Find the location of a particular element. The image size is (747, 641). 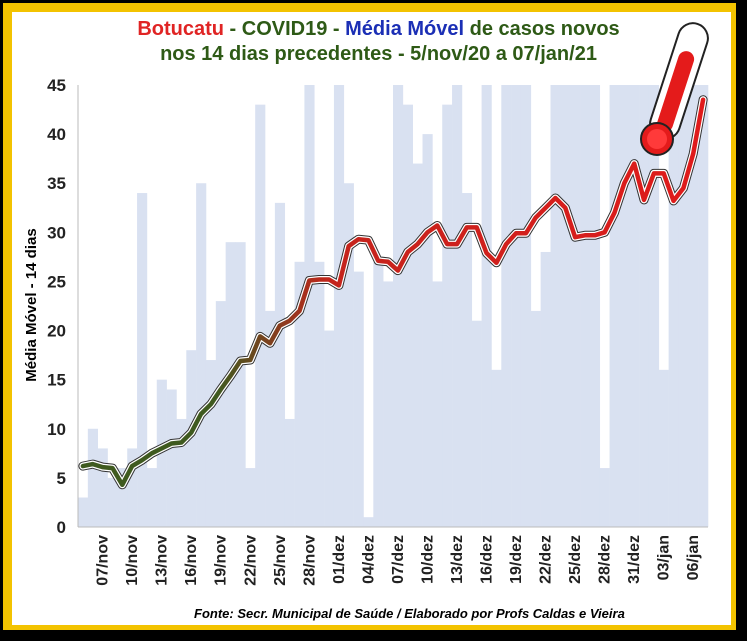

x-tick-label: 04/dez is located at coordinates (368, 559).